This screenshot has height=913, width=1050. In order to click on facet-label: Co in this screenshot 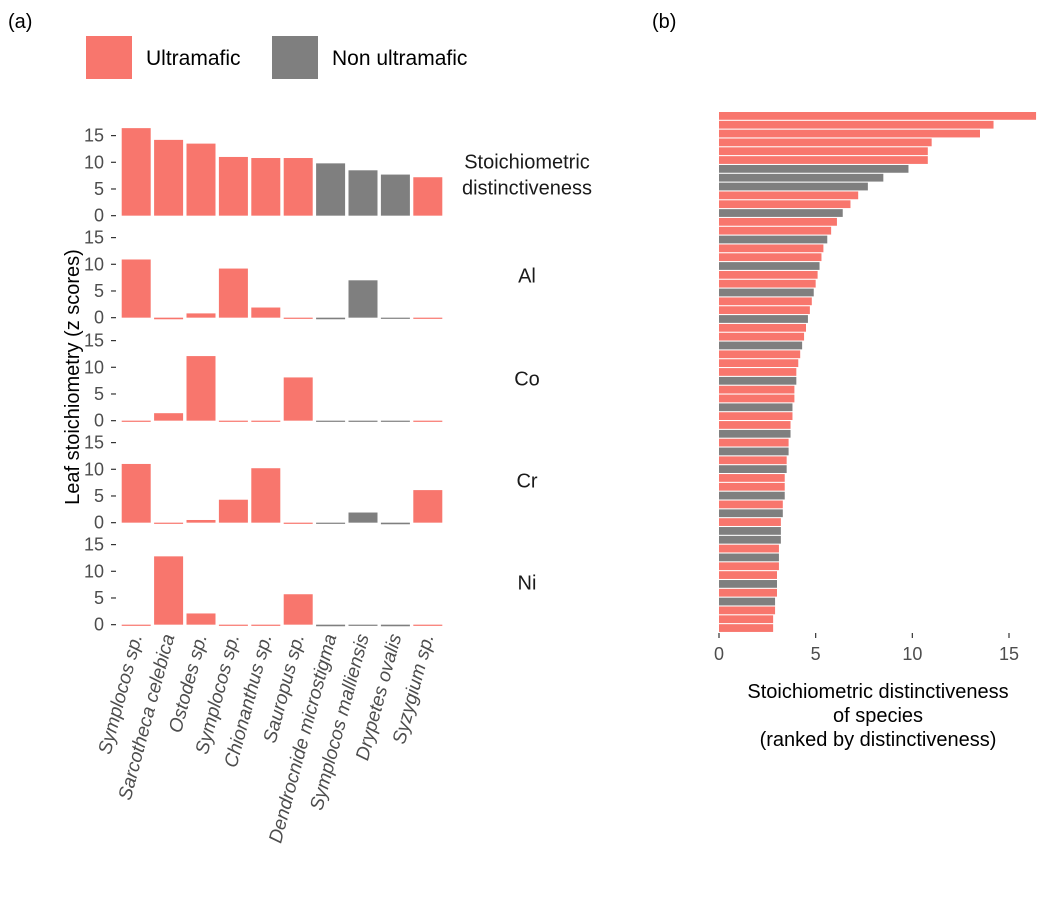, I will do `click(527, 380)`.